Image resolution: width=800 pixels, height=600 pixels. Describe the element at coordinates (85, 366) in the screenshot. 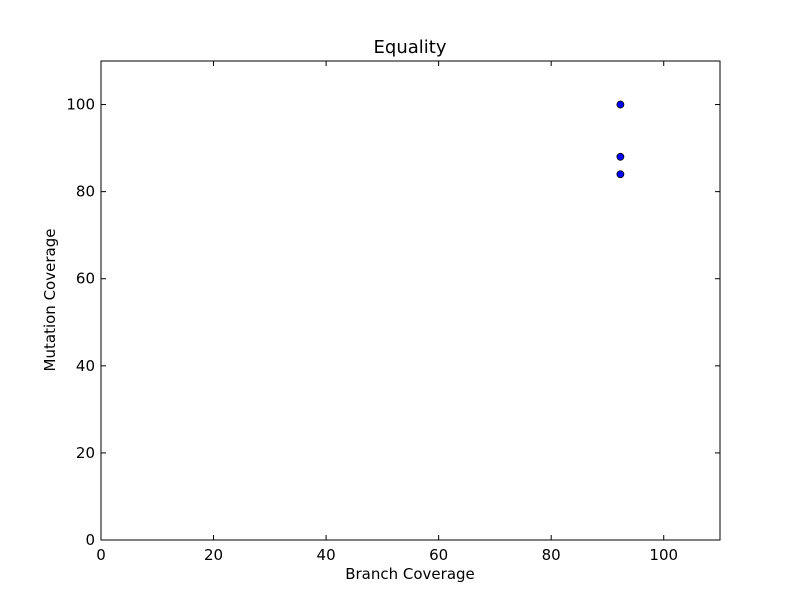

I see `y-tick-label: 40` at that location.